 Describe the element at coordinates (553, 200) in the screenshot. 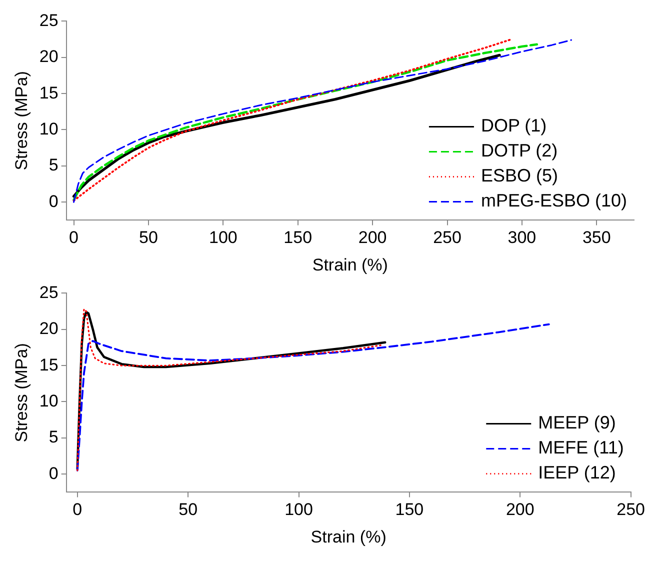

I see `legend-label: mPEG-ESBO (10)` at that location.